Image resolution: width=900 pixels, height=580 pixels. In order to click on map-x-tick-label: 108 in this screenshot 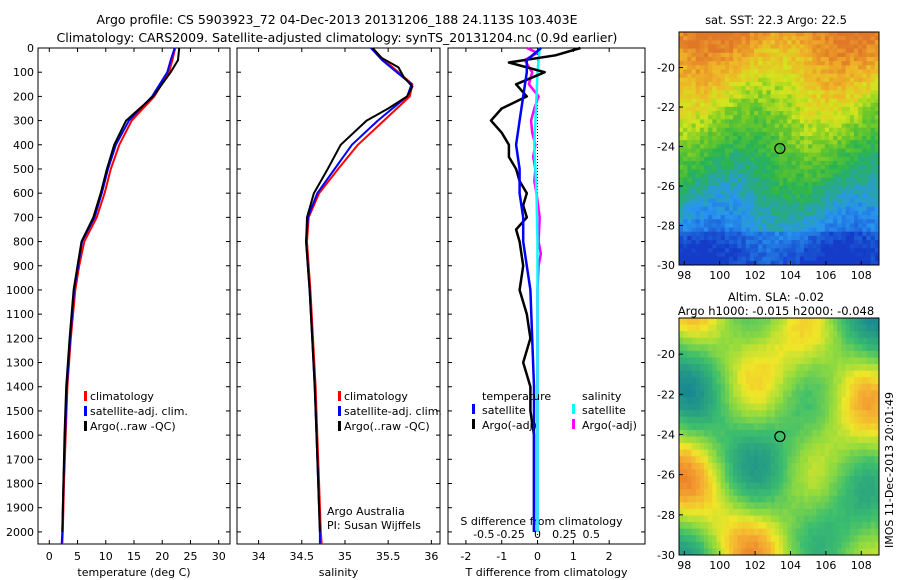, I will do `click(861, 565)`.